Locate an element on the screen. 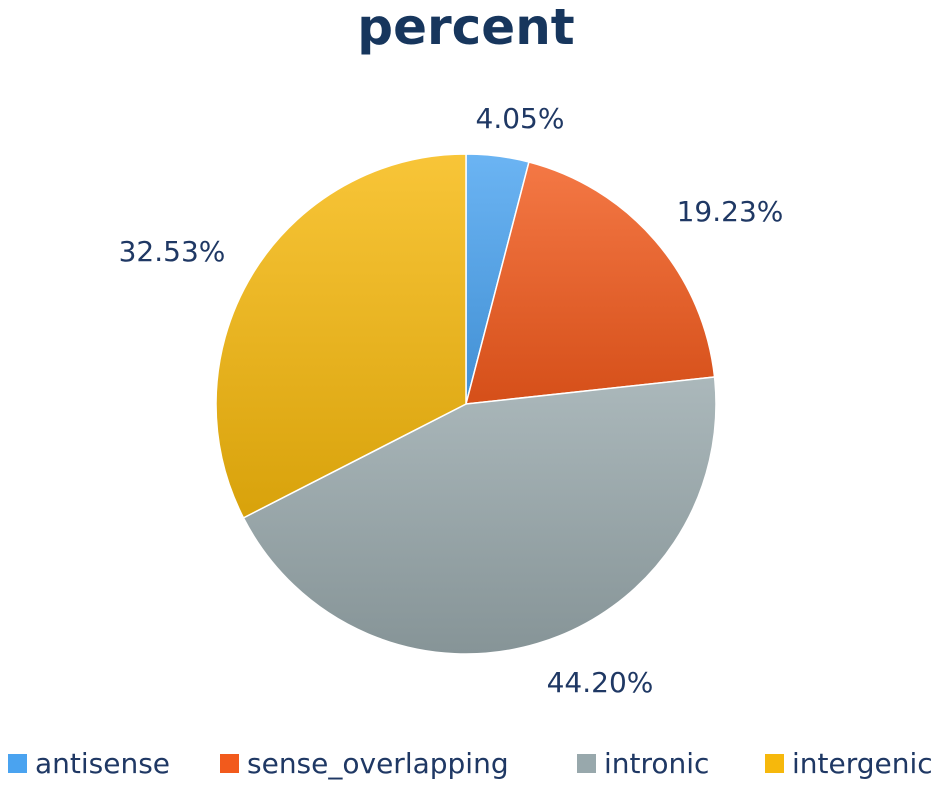 The height and width of the screenshot is (798, 945). legend-item-sense-overlapping: sense_overlapping is located at coordinates (364, 763).